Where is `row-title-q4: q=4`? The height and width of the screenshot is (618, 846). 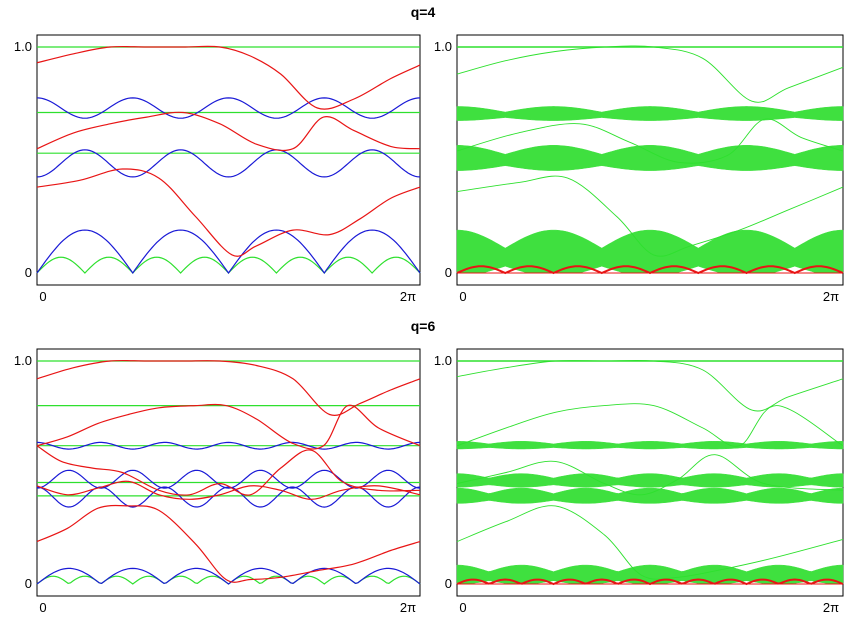 row-title-q4: q=4 is located at coordinates (423, 12).